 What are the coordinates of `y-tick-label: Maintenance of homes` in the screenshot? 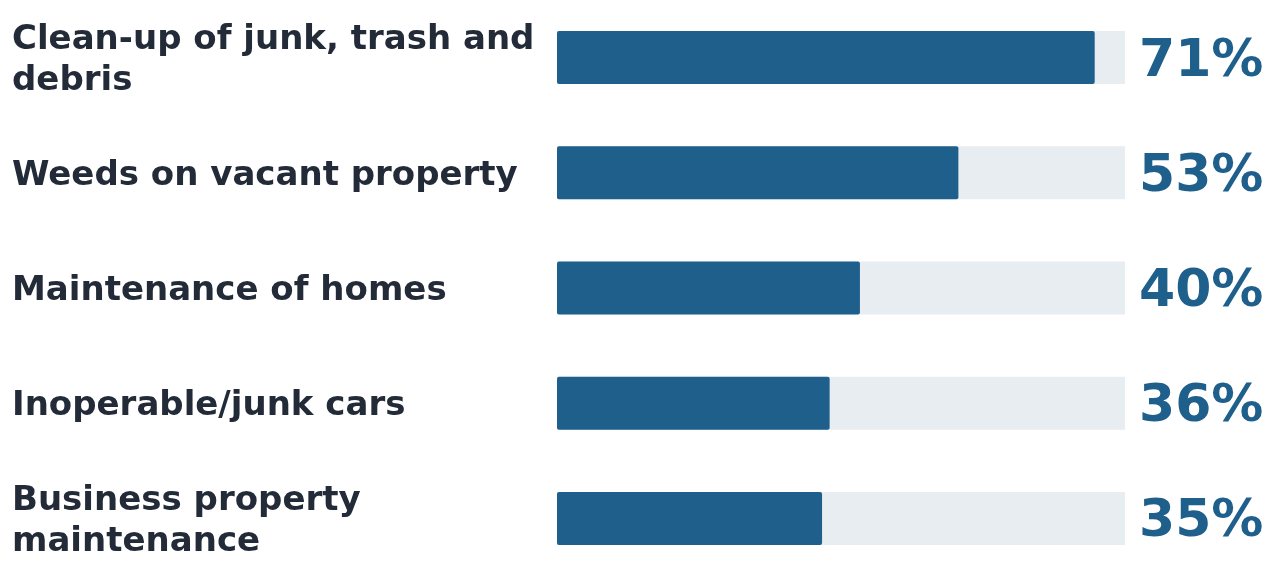 It's located at (229, 288).